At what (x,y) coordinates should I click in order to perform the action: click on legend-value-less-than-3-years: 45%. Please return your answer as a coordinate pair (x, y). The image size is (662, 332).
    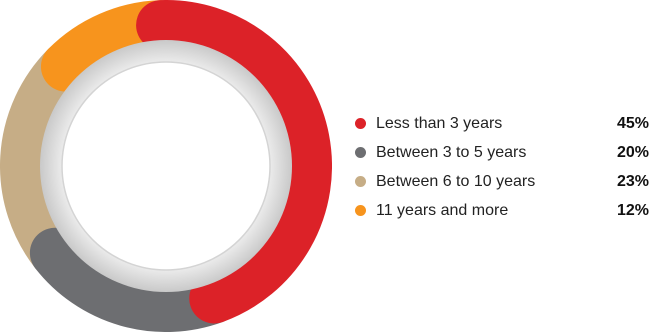
    Looking at the image, I should click on (632, 123).